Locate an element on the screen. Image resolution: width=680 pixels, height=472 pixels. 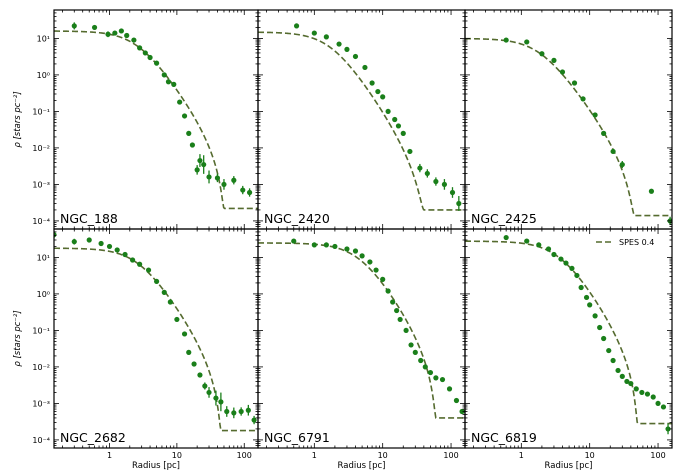
panel-name: NGC_2682 is located at coordinates (93, 437).